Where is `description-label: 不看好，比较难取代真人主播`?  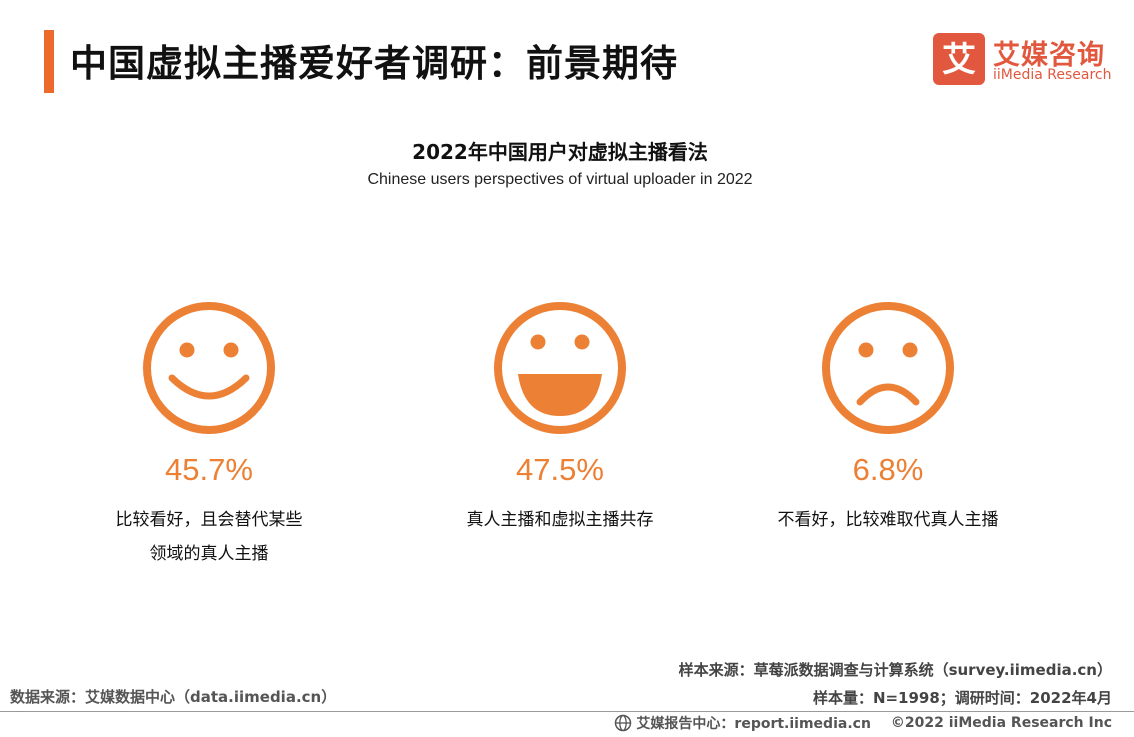 description-label: 不看好，比较难取代真人主播 is located at coordinates (888, 520).